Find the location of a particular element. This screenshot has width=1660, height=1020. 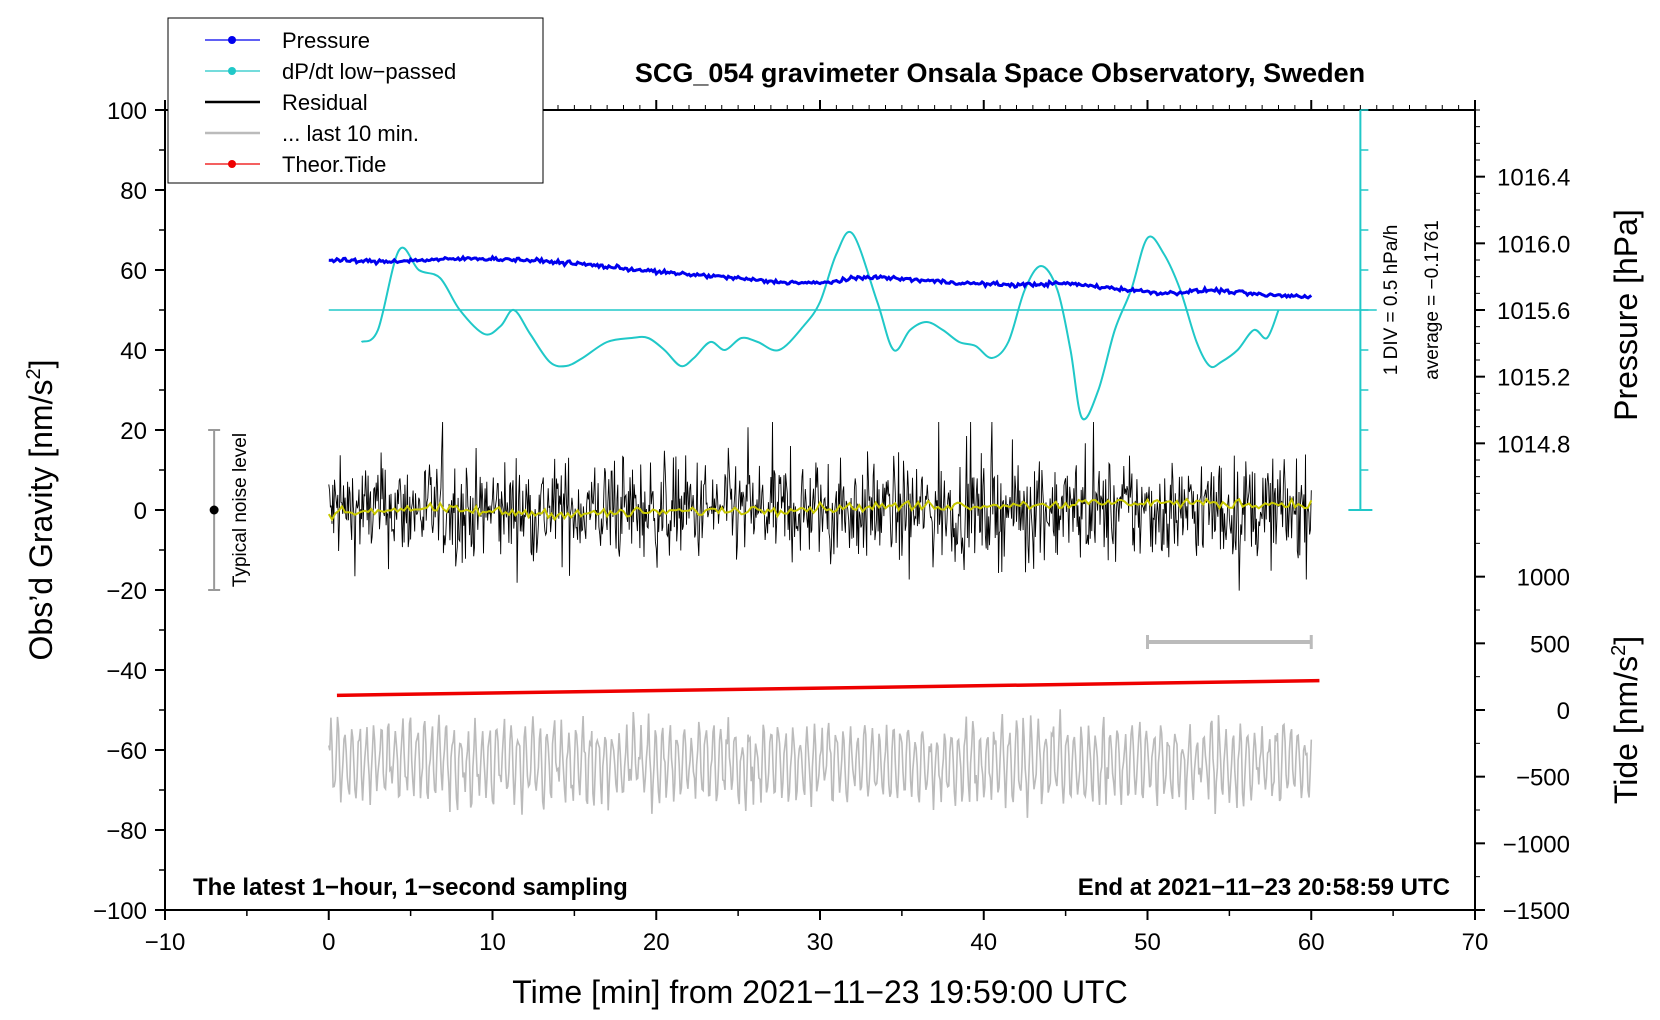

x-tick-label: 30 is located at coordinates (820, 942).